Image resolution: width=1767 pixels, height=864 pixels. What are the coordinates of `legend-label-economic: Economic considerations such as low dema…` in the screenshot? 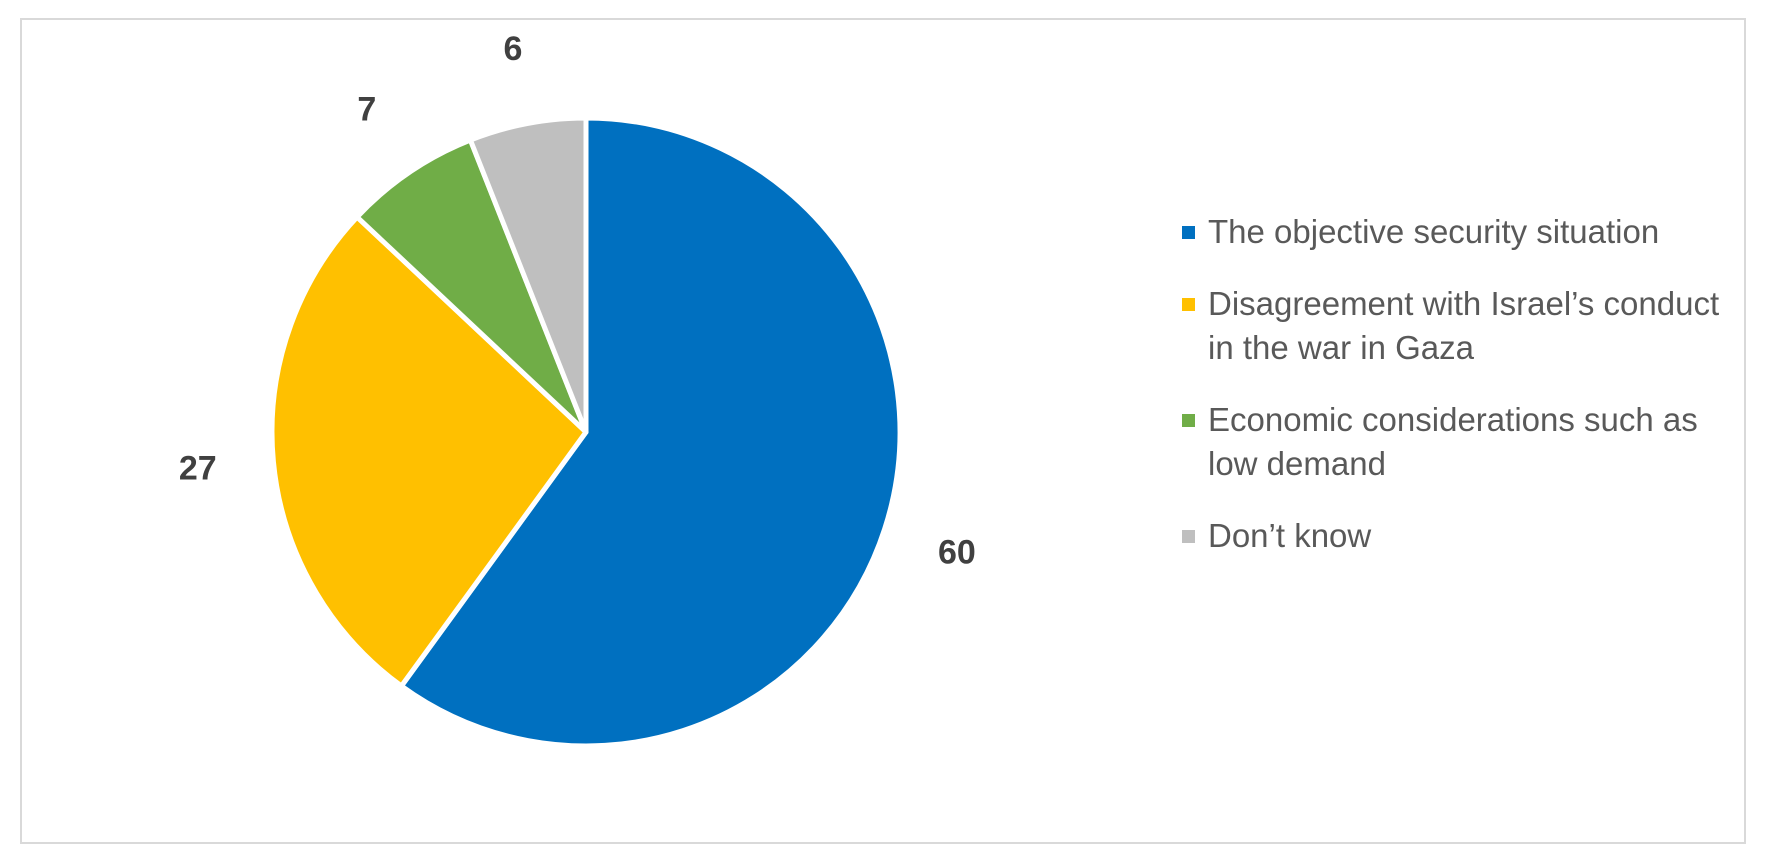 It's located at (1453, 441).